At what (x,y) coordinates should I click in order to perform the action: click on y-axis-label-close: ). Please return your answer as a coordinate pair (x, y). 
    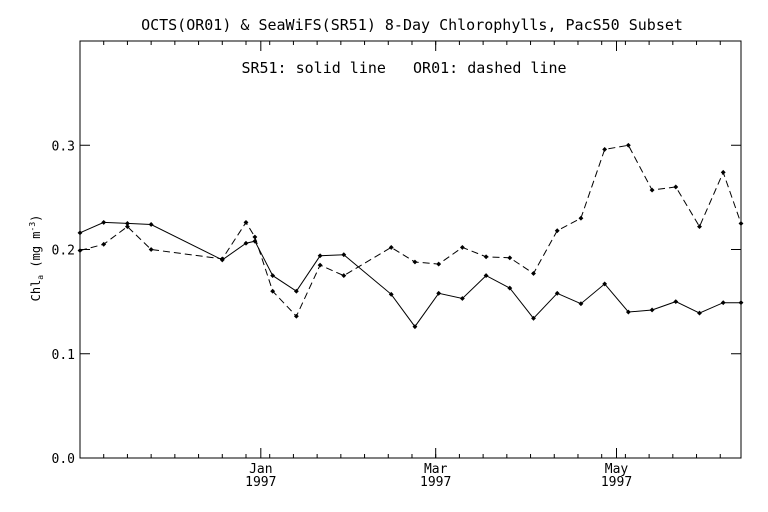
    Looking at the image, I should click on (36, 218).